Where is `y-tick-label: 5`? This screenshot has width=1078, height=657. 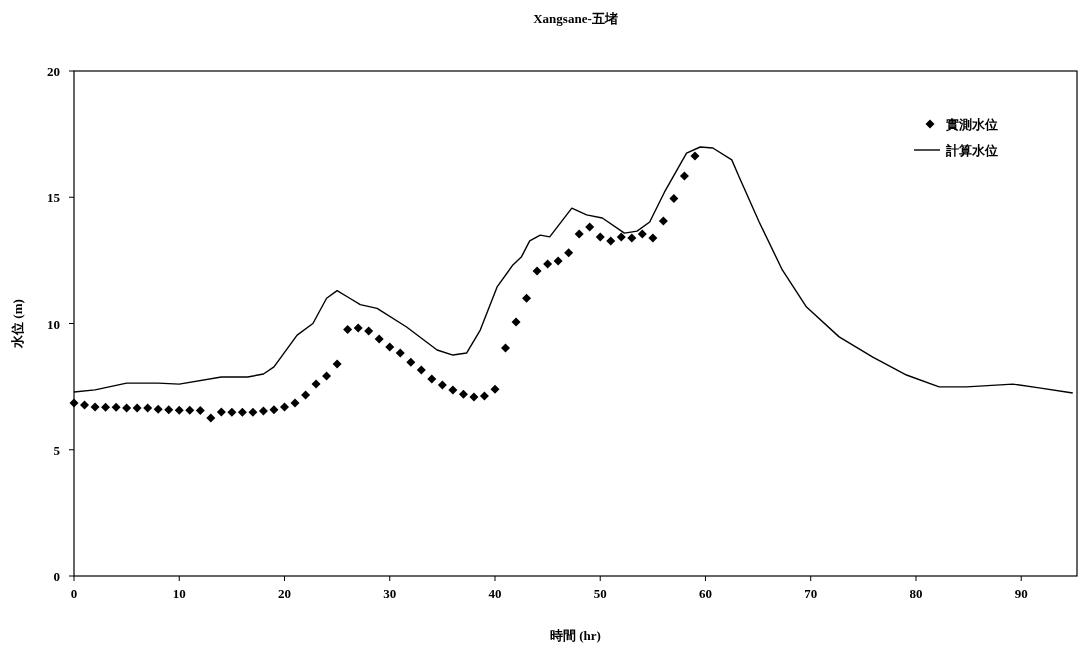 y-tick-label: 5 is located at coordinates (57, 450).